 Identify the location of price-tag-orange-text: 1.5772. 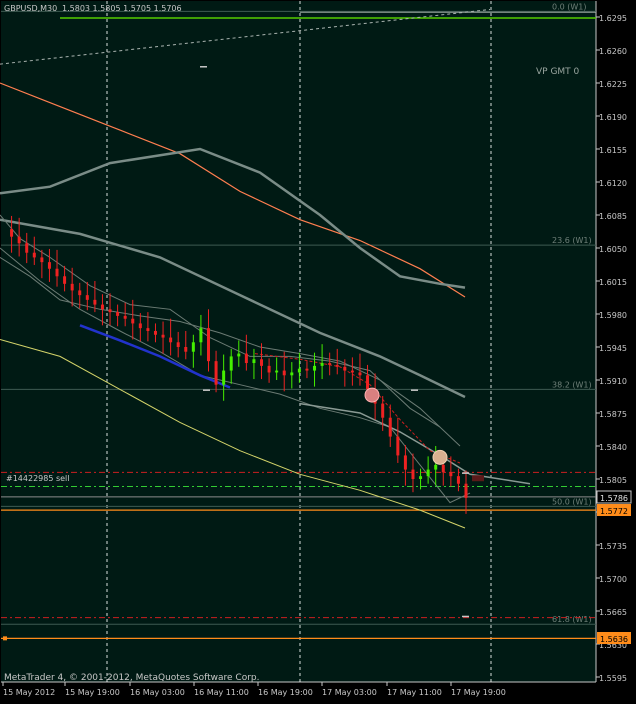
(614, 511).